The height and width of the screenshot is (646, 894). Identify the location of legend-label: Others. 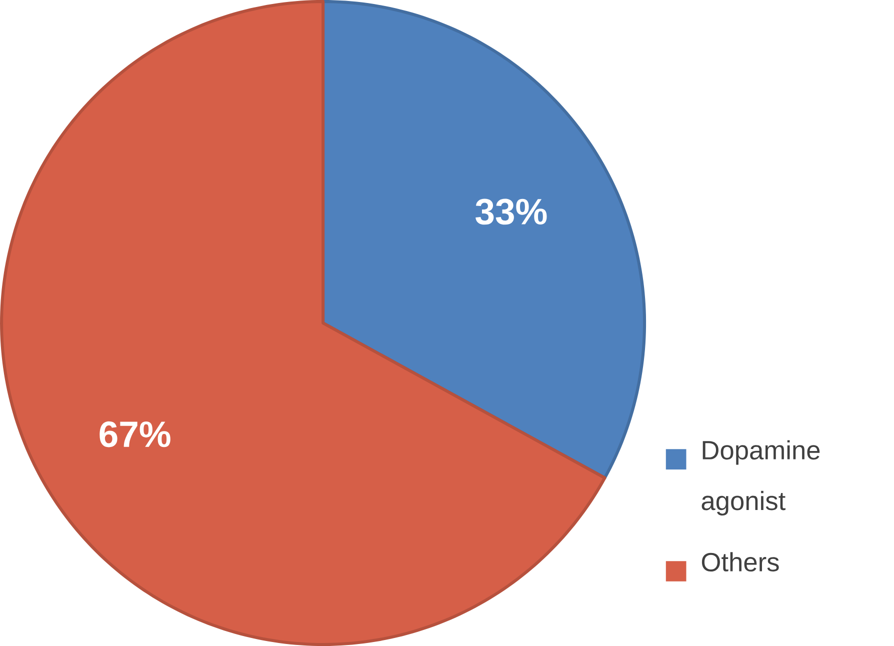
(740, 562).